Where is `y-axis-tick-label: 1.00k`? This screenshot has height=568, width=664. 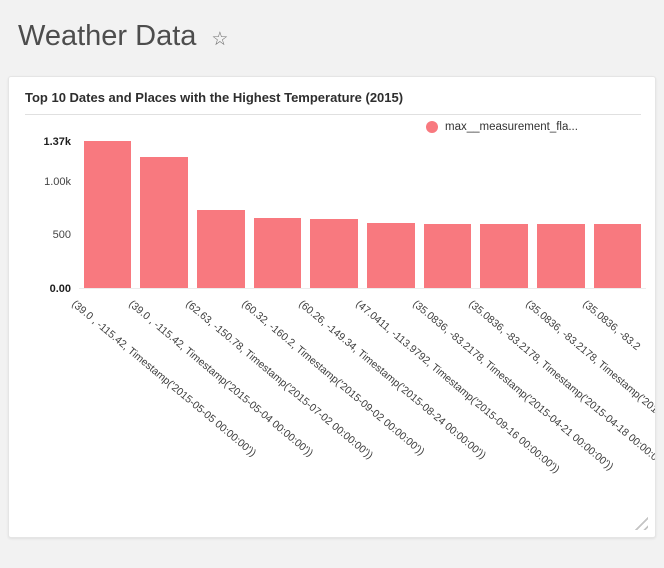
y-axis-tick-label: 1.00k is located at coordinates (57, 181).